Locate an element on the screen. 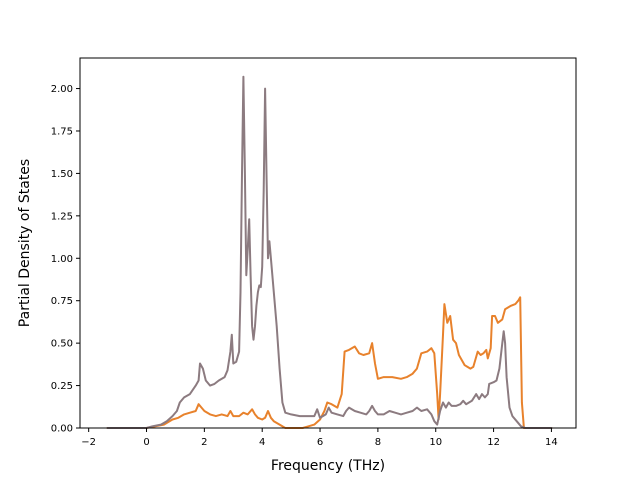  x-tick-label: 12 is located at coordinates (493, 442).